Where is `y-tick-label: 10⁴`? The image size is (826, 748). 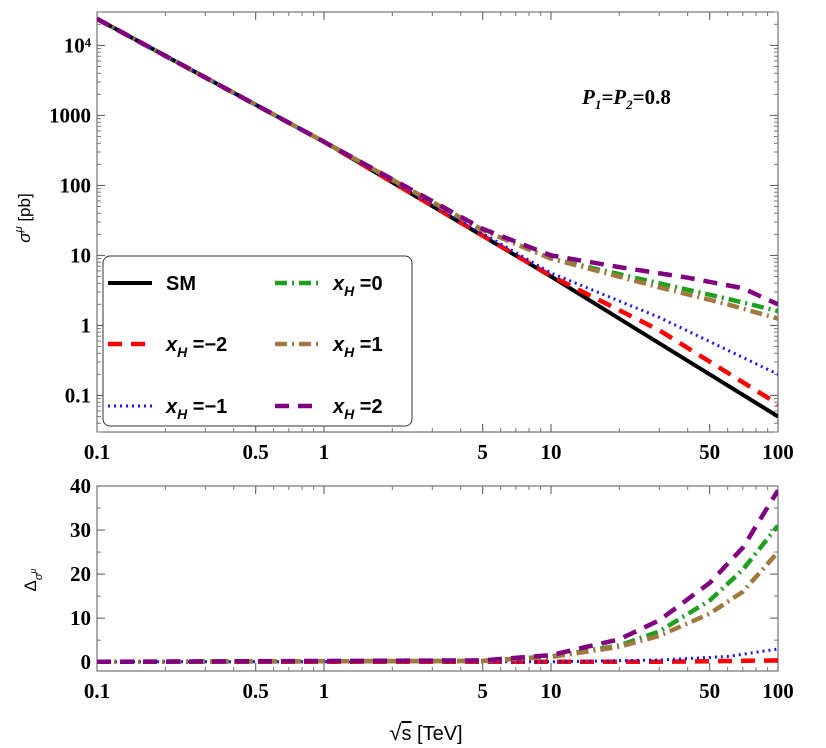
y-tick-label: 10⁴ is located at coordinates (78, 45).